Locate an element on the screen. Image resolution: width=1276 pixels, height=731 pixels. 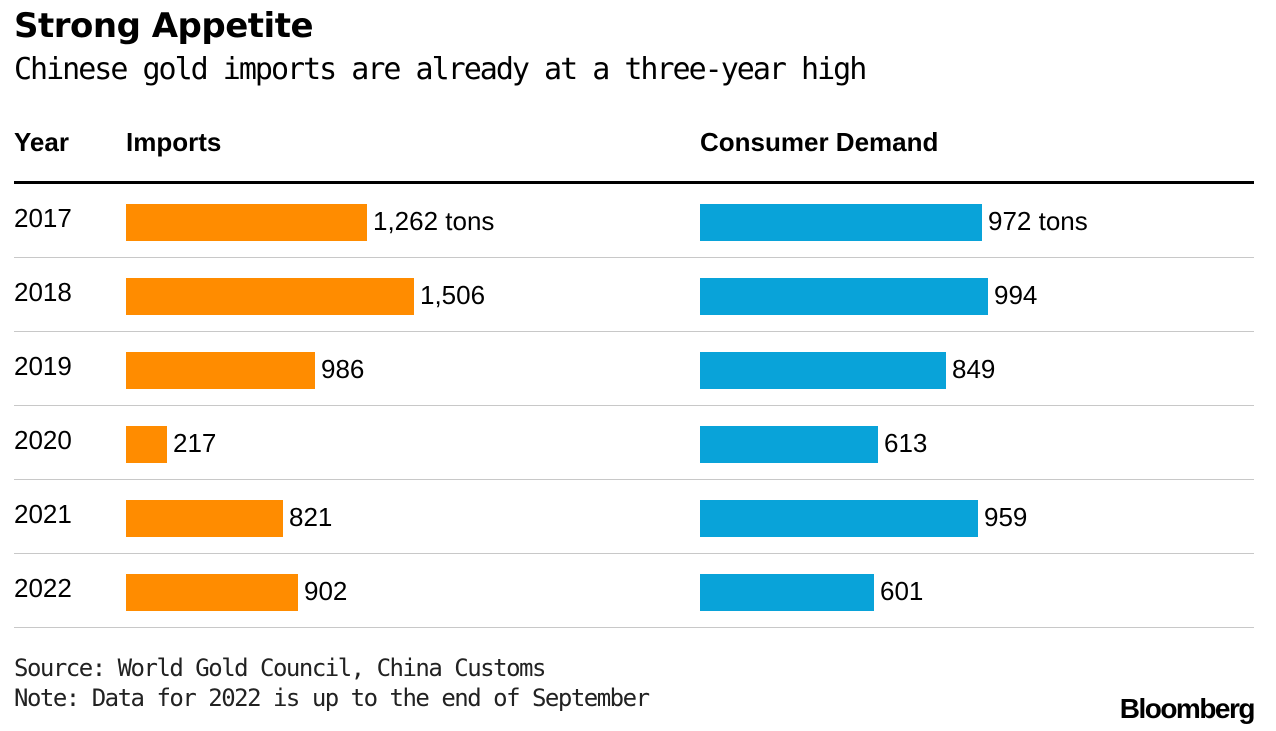
imports-value-label: 1,262 tons is located at coordinates (434, 221).